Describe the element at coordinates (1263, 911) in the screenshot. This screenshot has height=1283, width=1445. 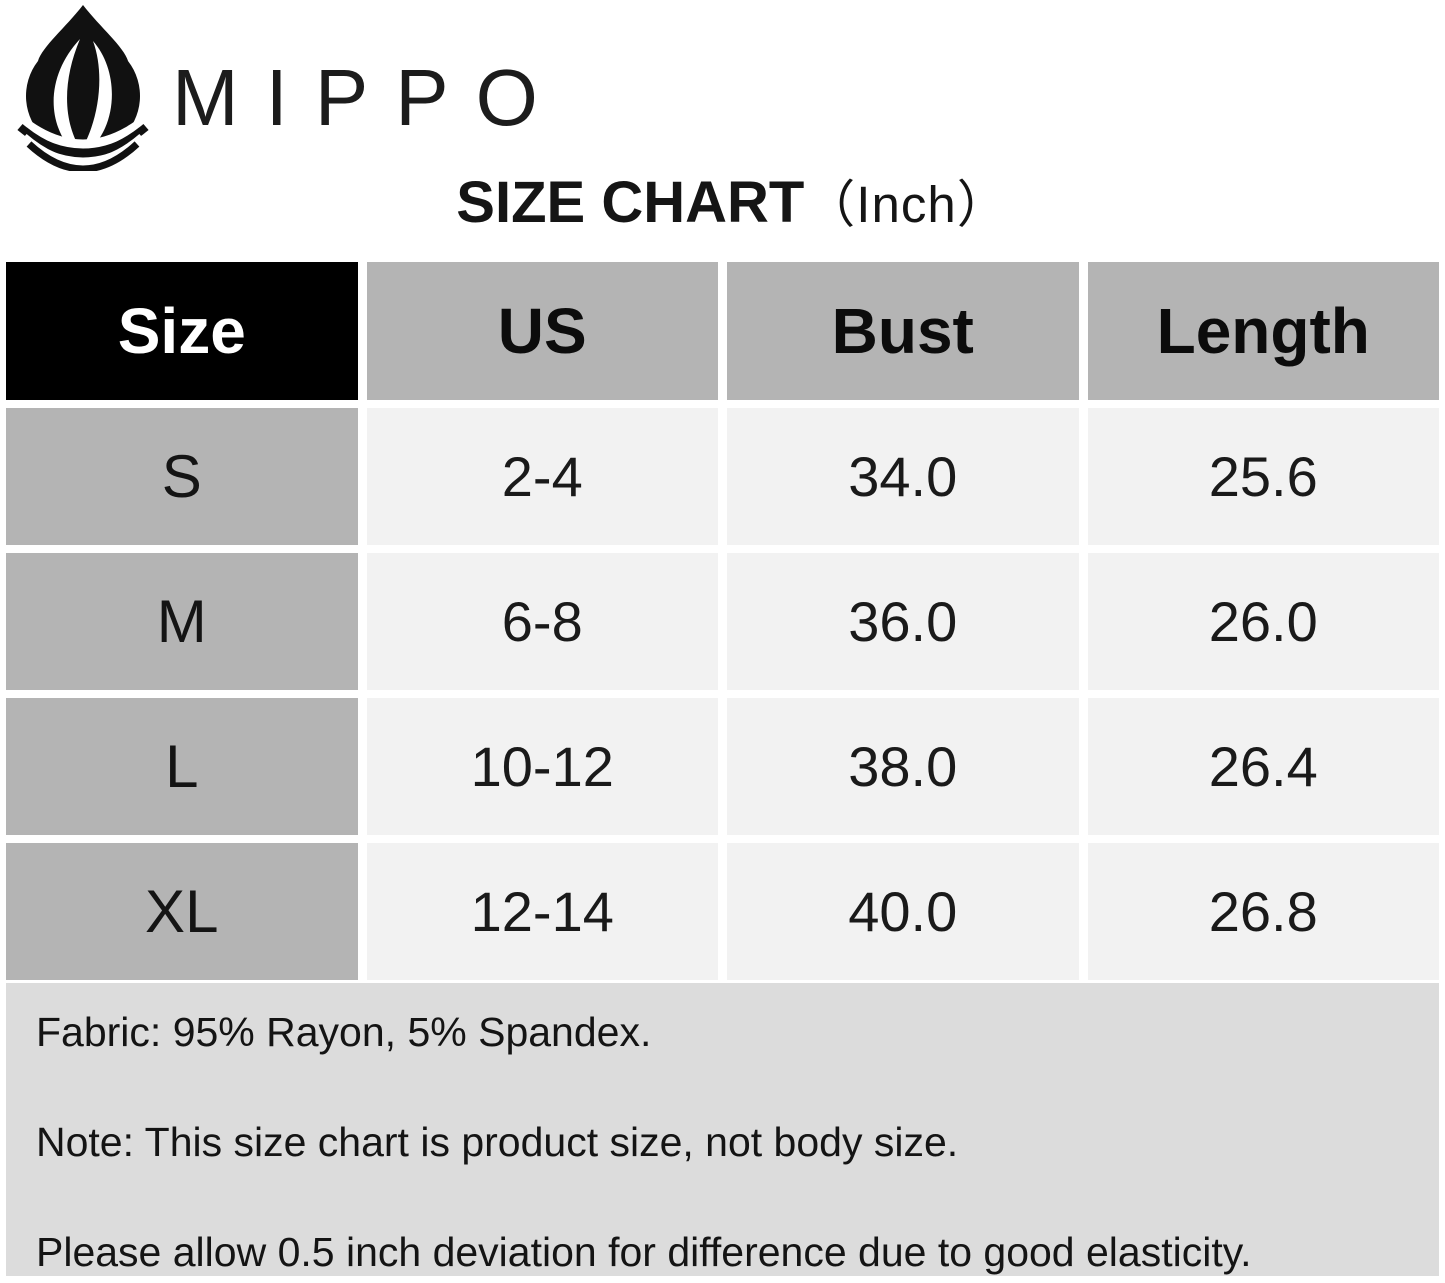
I see `length-value-cell: 26.8` at that location.